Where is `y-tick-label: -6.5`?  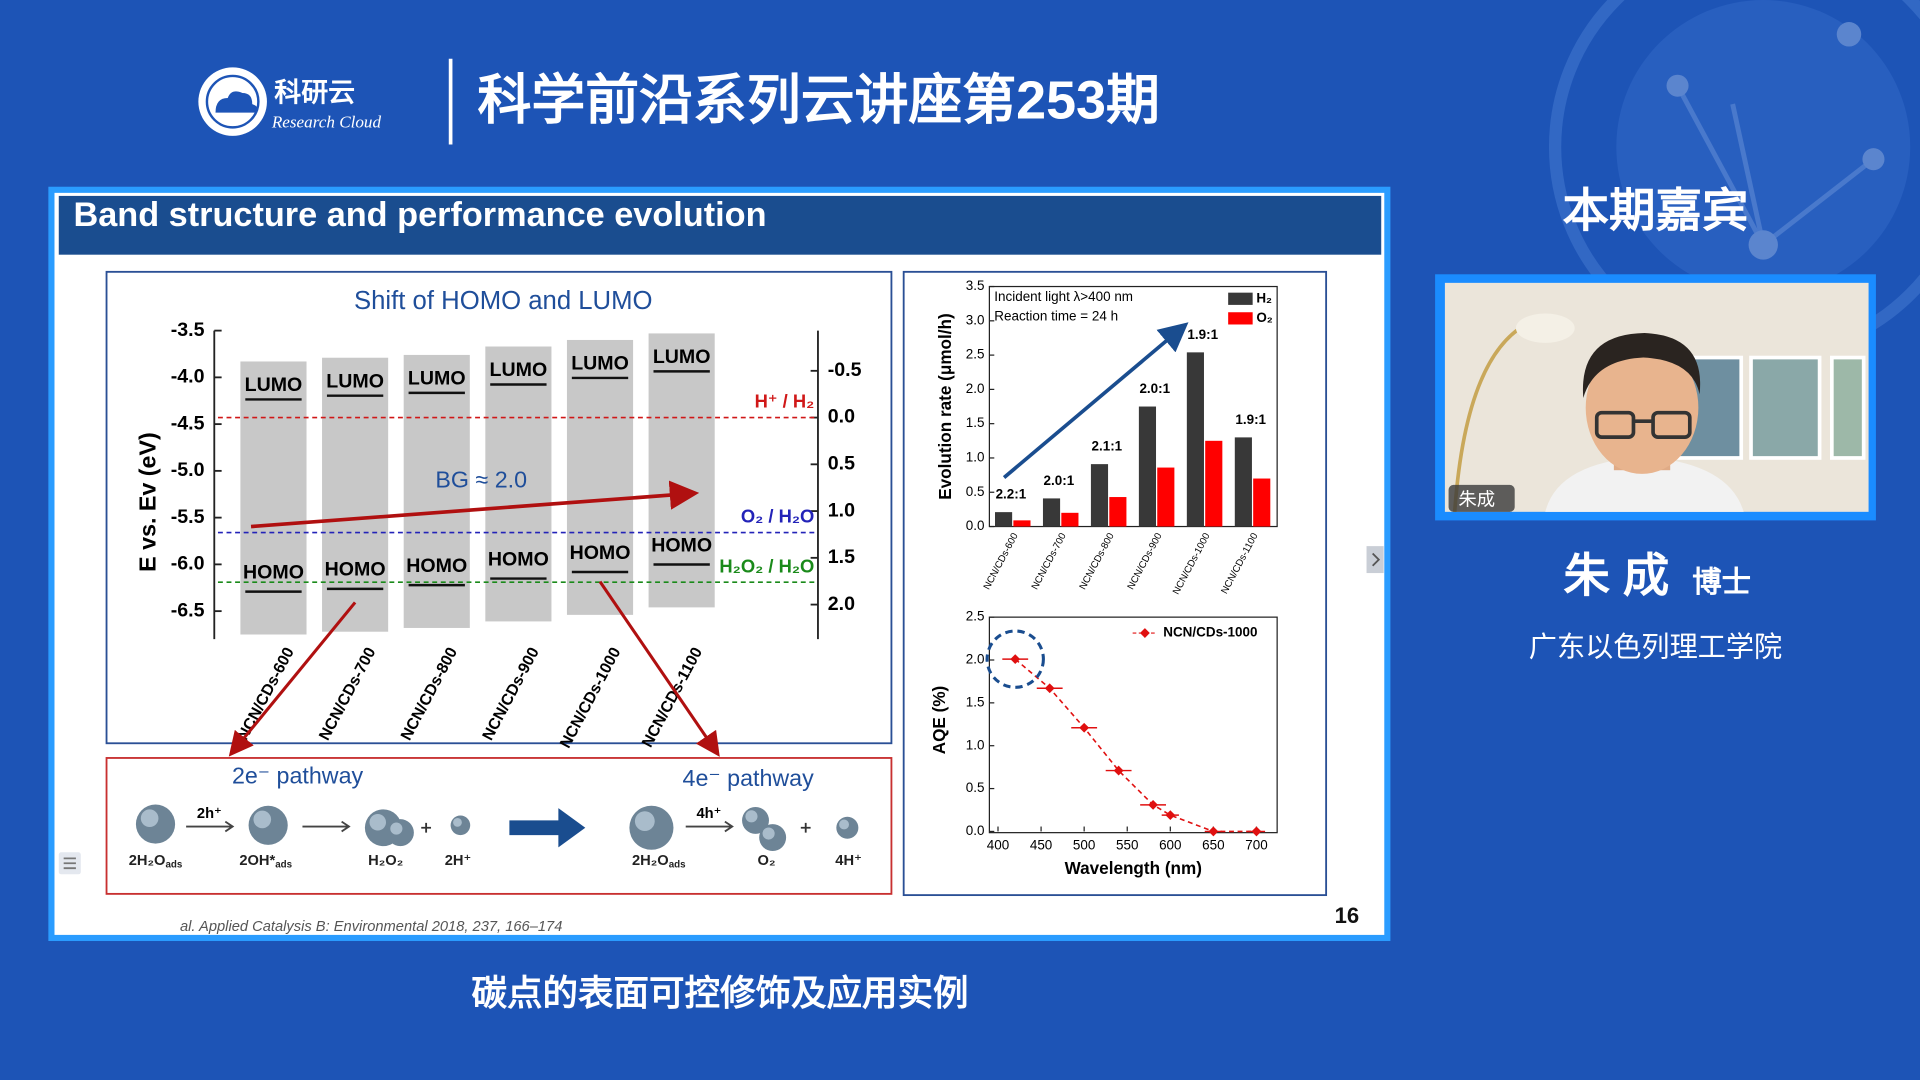
y-tick-label: -6.5 is located at coordinates (188, 610).